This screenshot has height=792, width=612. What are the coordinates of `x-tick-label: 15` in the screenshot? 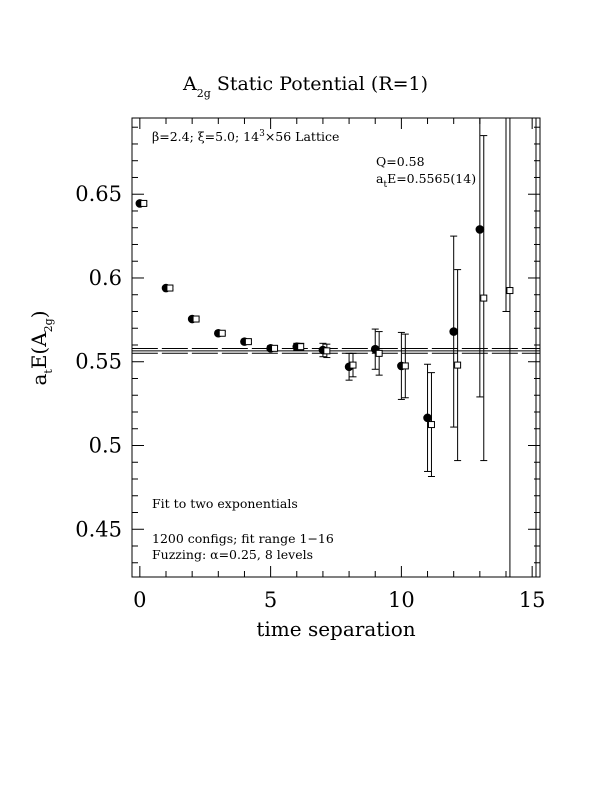 It's located at (532, 600).